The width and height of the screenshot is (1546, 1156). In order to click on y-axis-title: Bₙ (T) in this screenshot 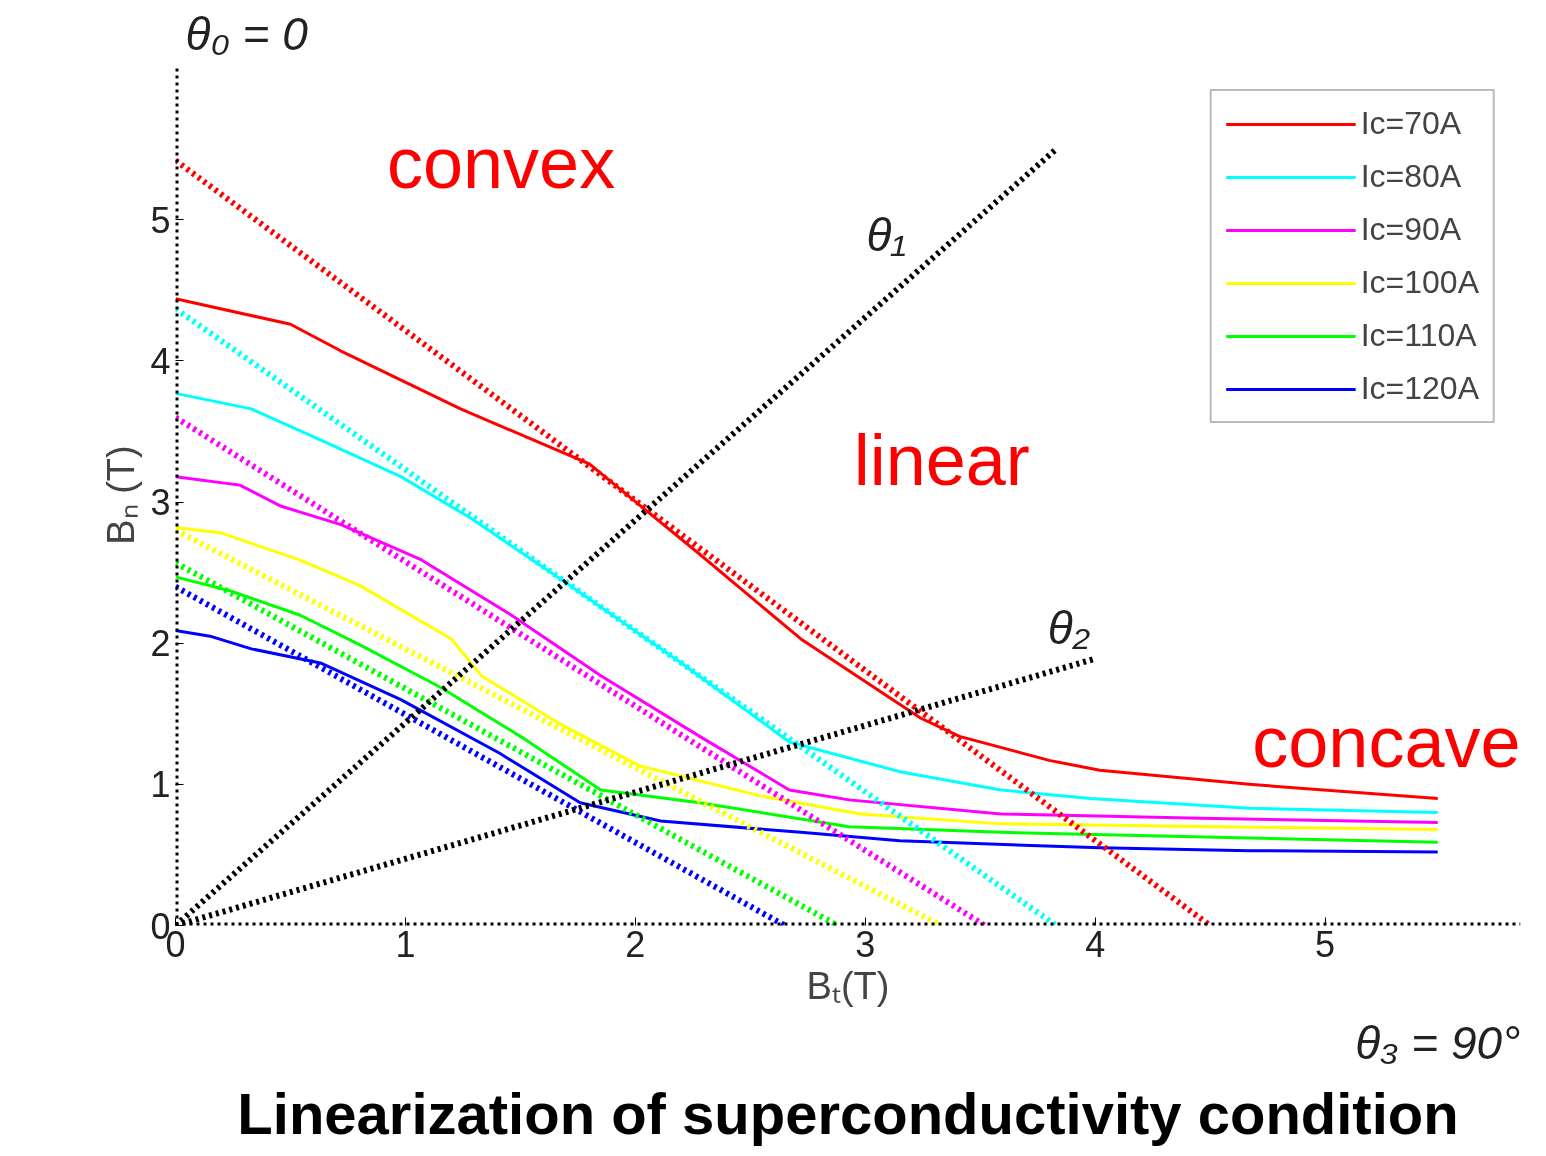, I will do `click(121, 495)`.